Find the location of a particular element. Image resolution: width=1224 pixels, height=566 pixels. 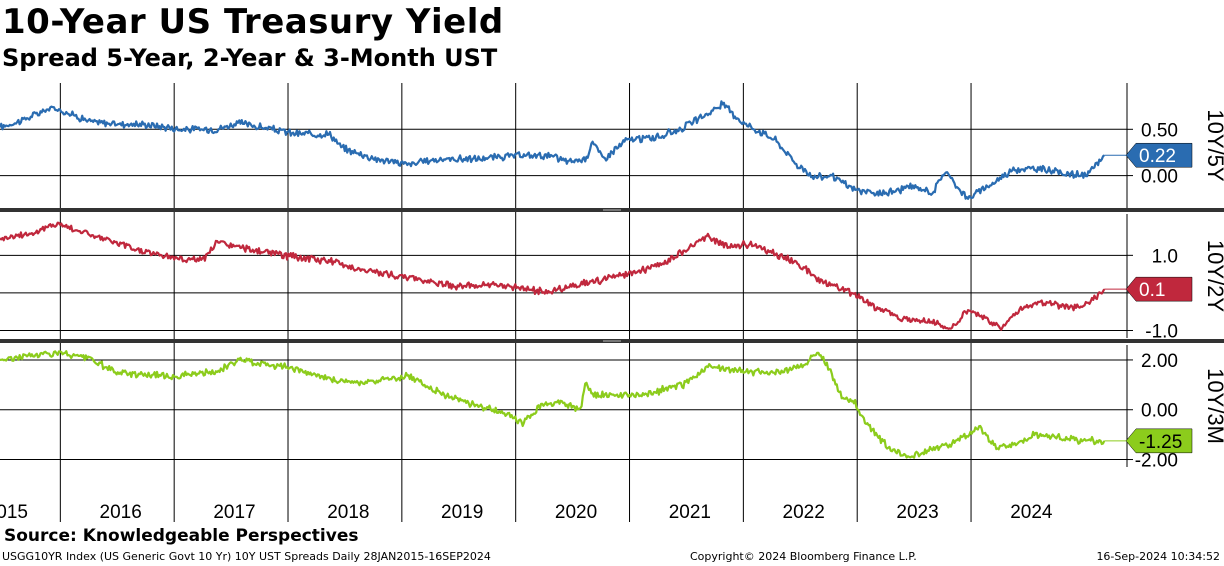

panel-name: 10Y/3M is located at coordinates (1213, 406).